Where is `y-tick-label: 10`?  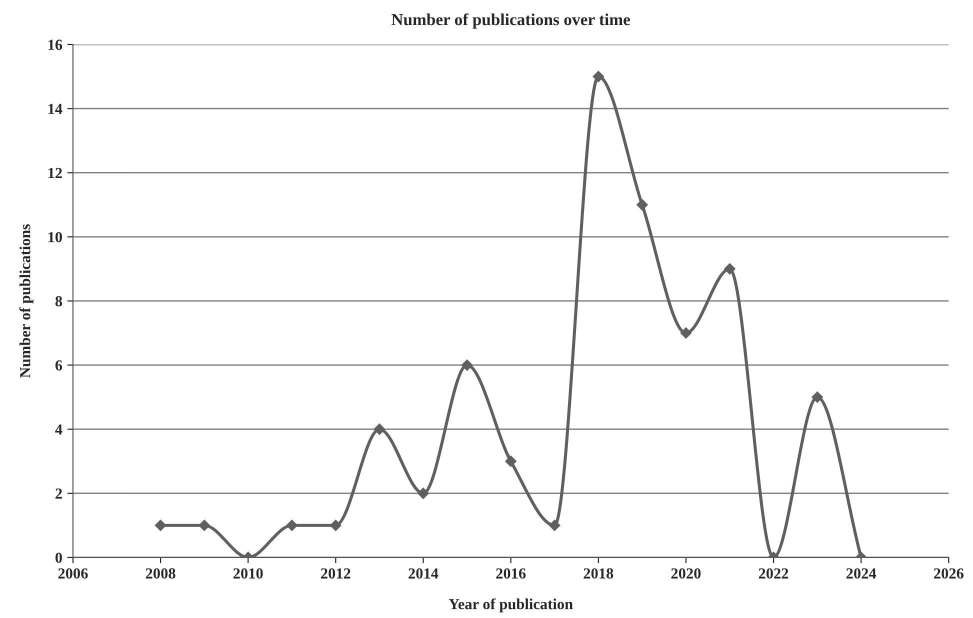
y-tick-label: 10 is located at coordinates (55, 237).